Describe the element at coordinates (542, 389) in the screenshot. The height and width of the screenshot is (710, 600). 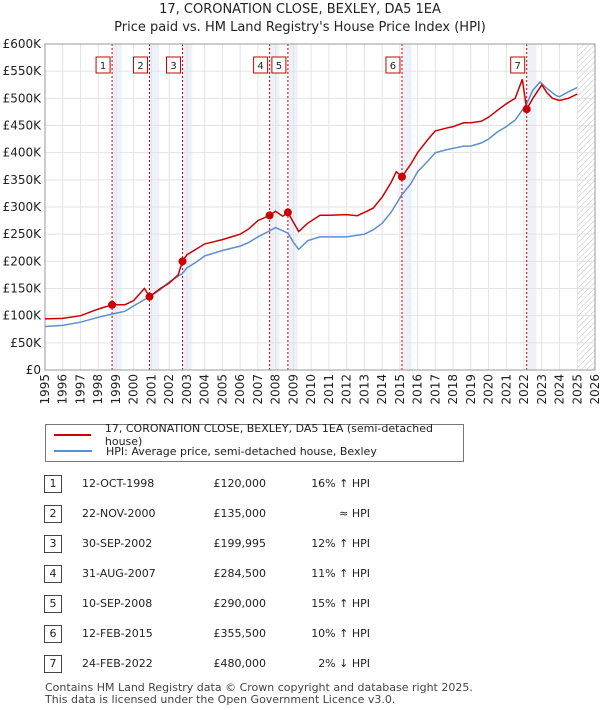
I see `x-tick-label: 2023` at that location.